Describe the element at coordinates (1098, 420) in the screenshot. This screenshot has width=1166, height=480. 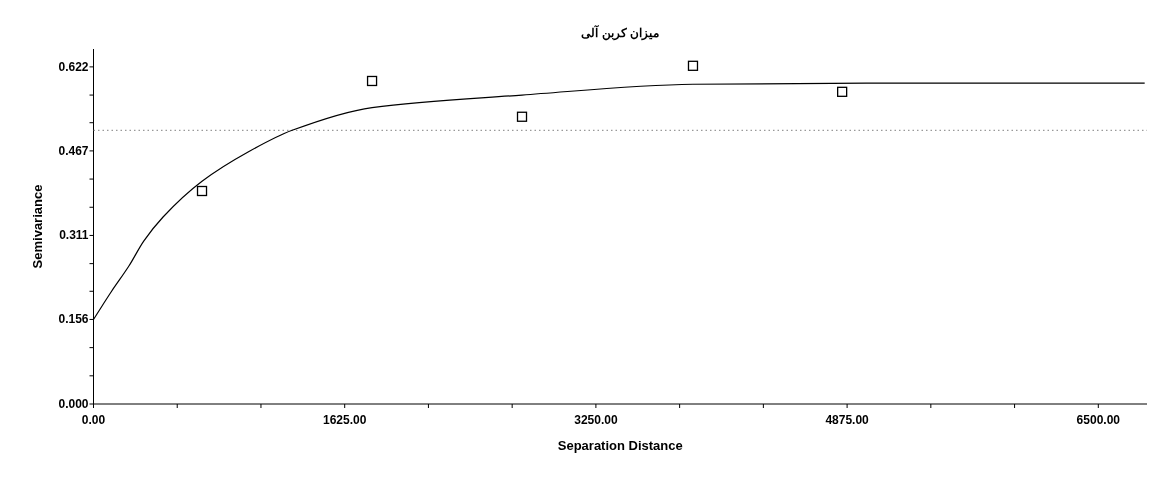
I see `x-tick-label: 6500.00` at that location.